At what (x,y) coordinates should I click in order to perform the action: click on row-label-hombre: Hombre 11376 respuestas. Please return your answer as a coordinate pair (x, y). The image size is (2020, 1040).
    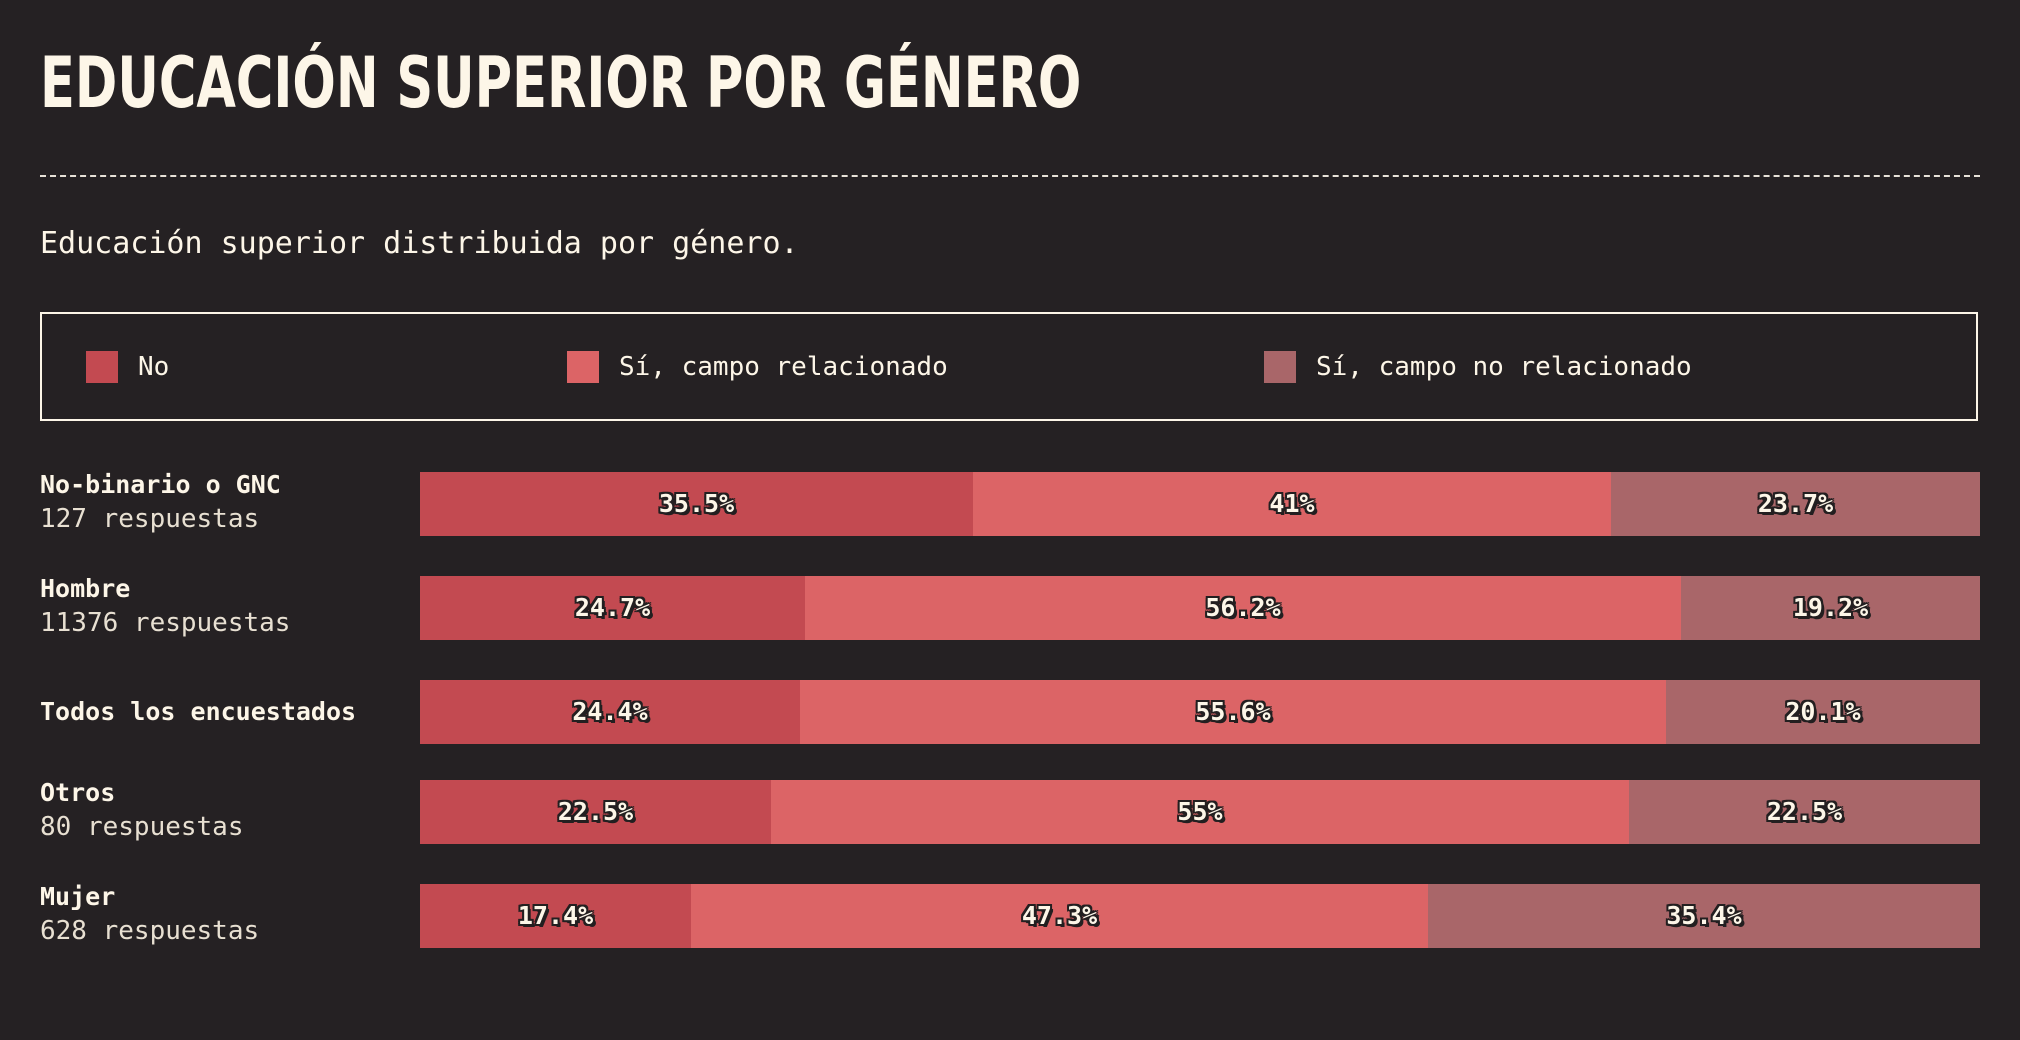
    Looking at the image, I should click on (225, 606).